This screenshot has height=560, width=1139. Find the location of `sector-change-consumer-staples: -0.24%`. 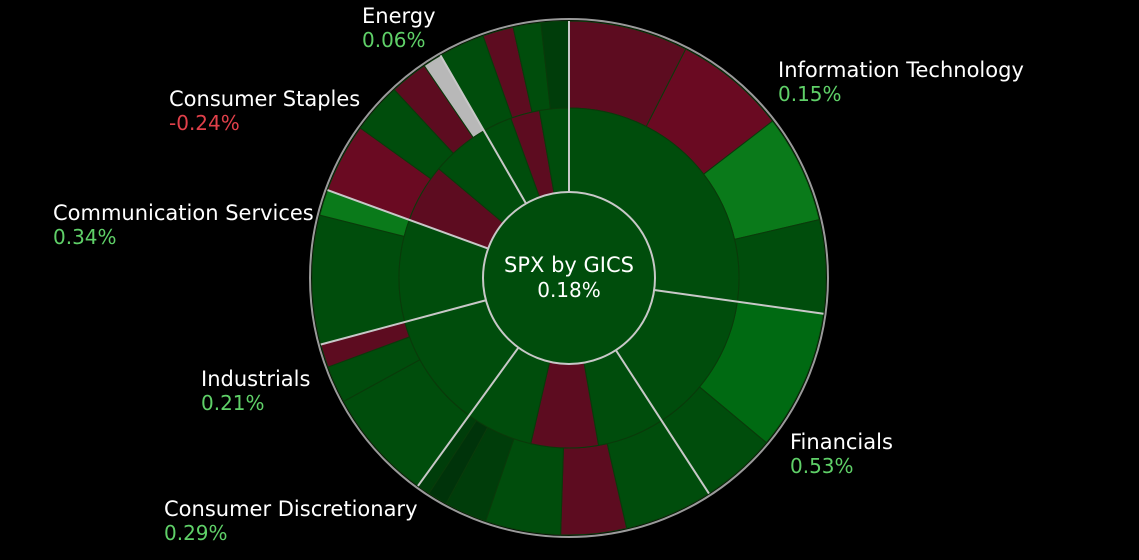

sector-change-consumer-staples: -0.24% is located at coordinates (204, 123).